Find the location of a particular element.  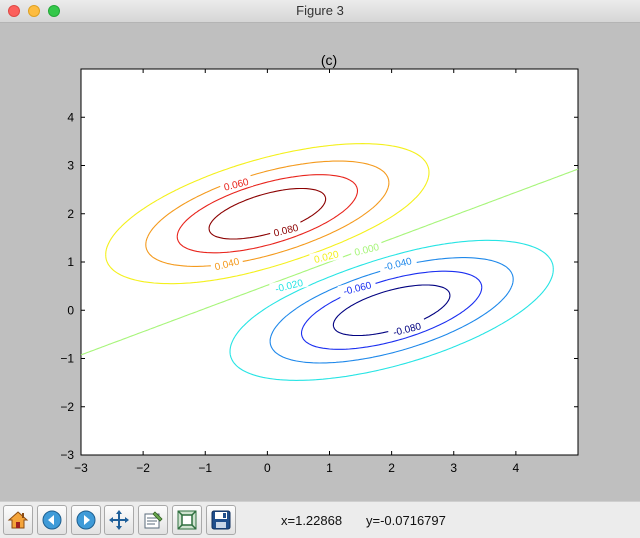

pan-button is located at coordinates (119, 520).